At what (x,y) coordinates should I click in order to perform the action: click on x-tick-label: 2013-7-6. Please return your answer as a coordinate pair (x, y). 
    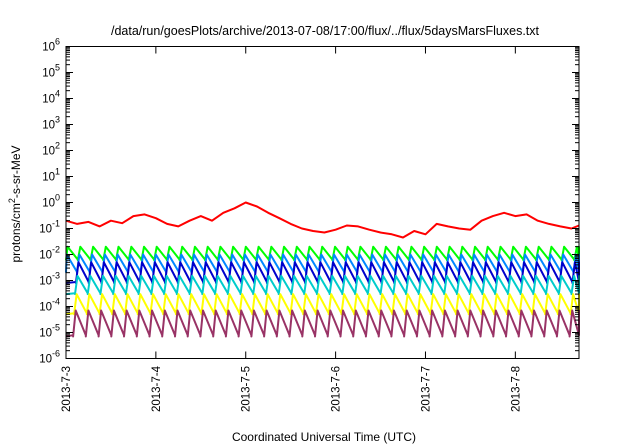
    Looking at the image, I should click on (337, 389).